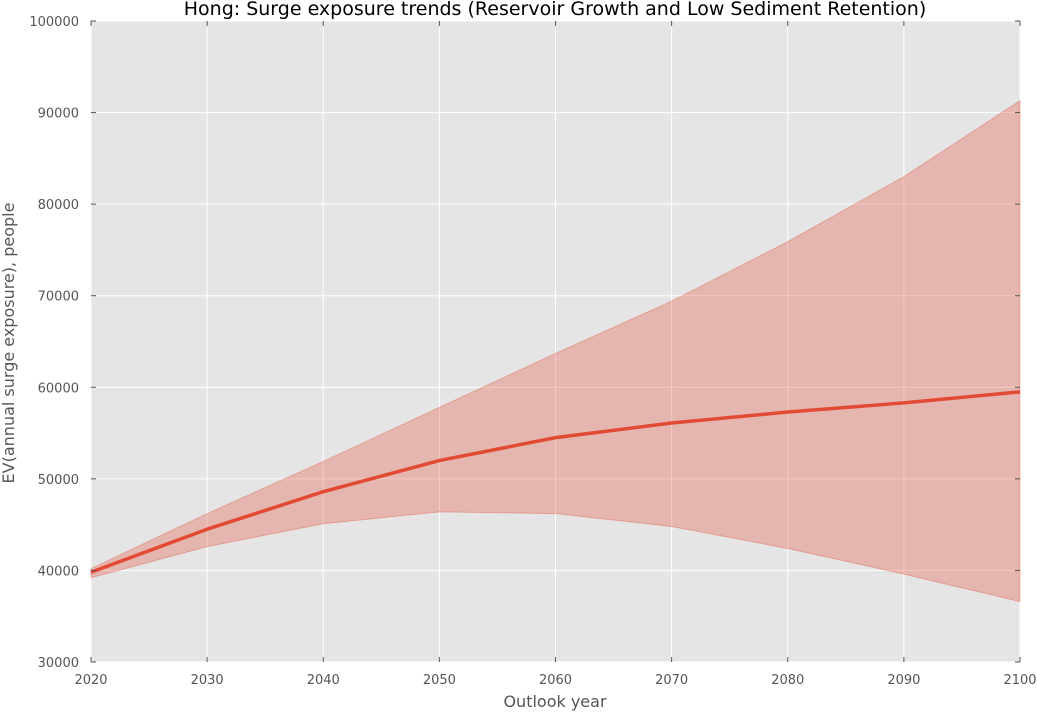 This screenshot has height=712, width=1037. Describe the element at coordinates (439, 680) in the screenshot. I see `x-tick-label: 2050` at that location.